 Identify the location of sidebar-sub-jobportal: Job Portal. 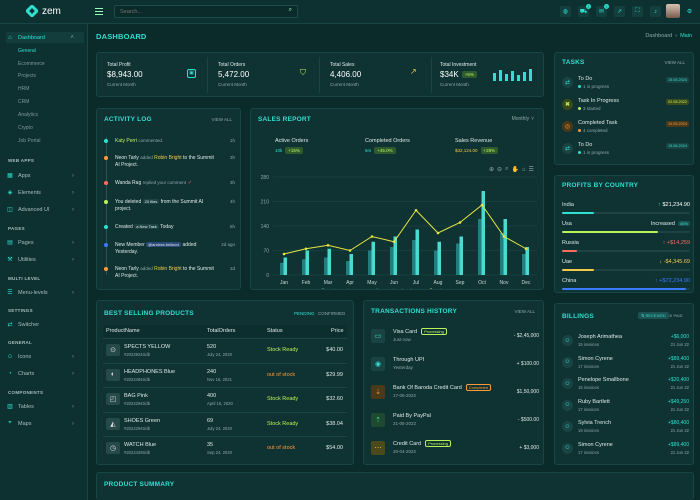
(29, 141).